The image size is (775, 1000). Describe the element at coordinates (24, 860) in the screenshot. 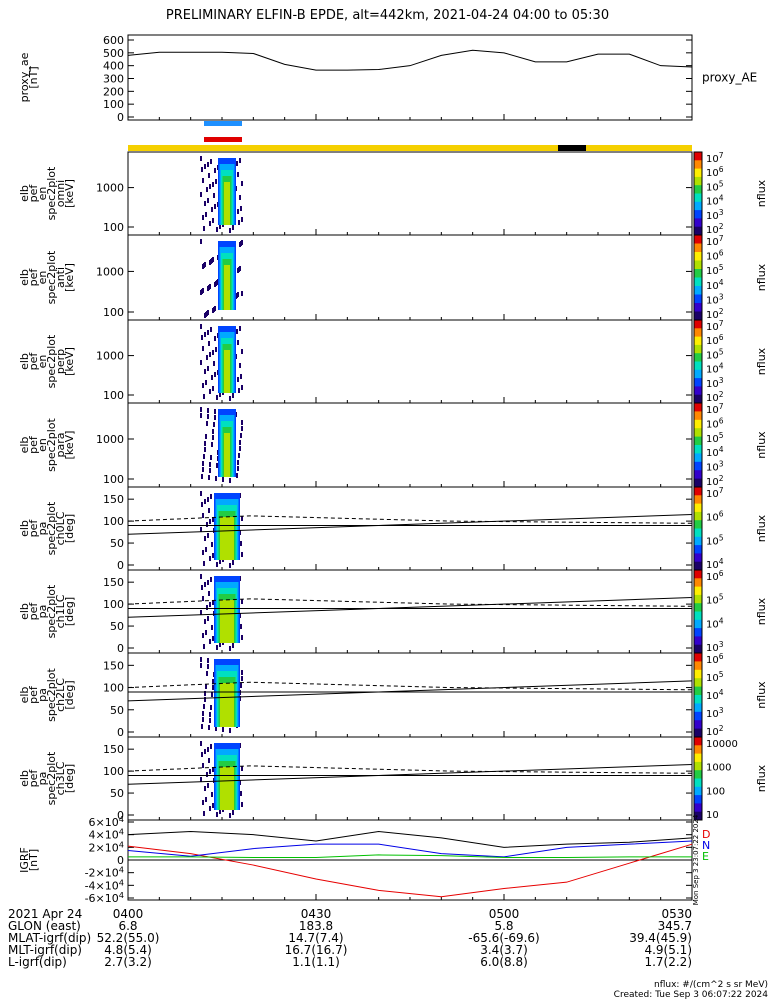

I see `ylabel-line: IGRF` at that location.